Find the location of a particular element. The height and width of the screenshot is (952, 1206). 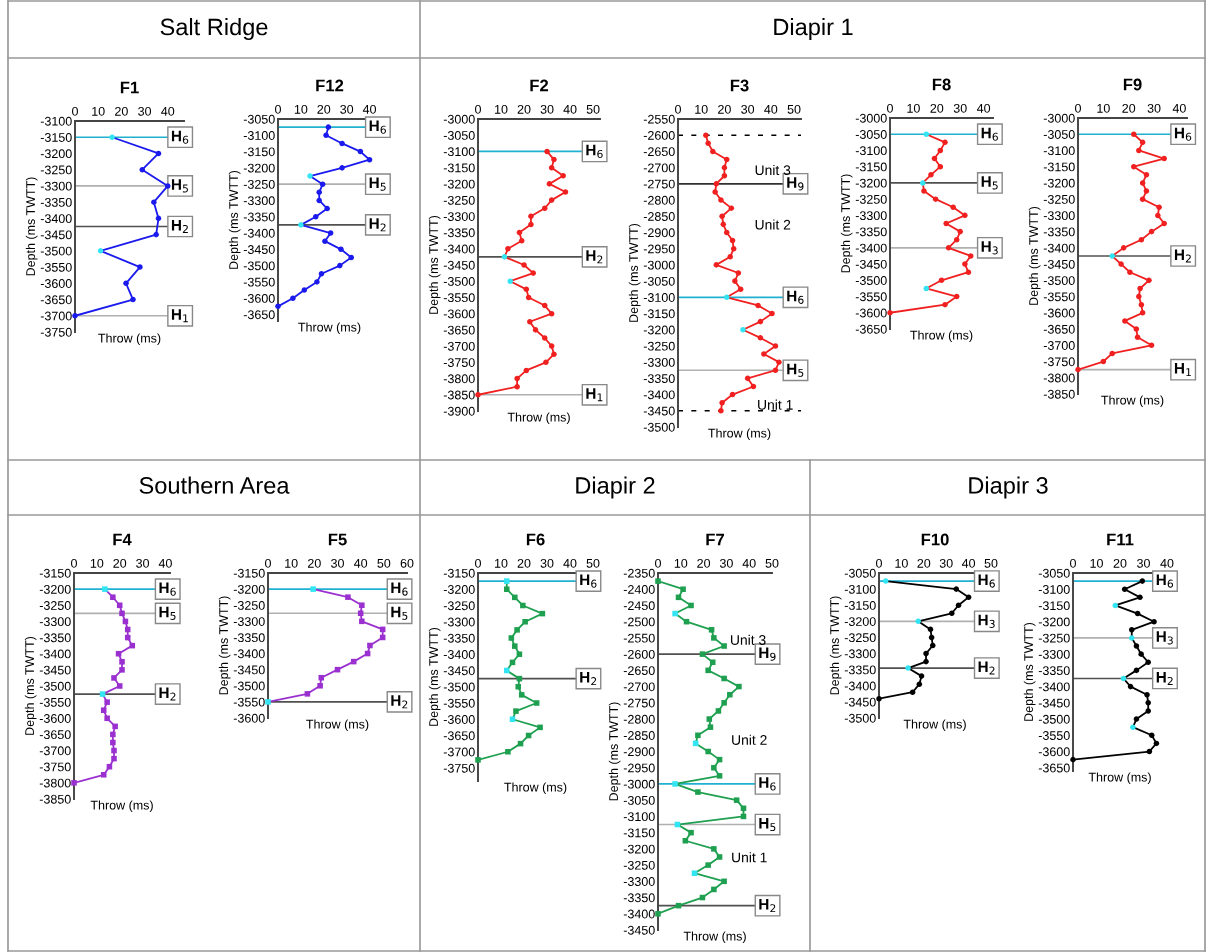

y-tick-label: -3800 is located at coordinates (459, 379).